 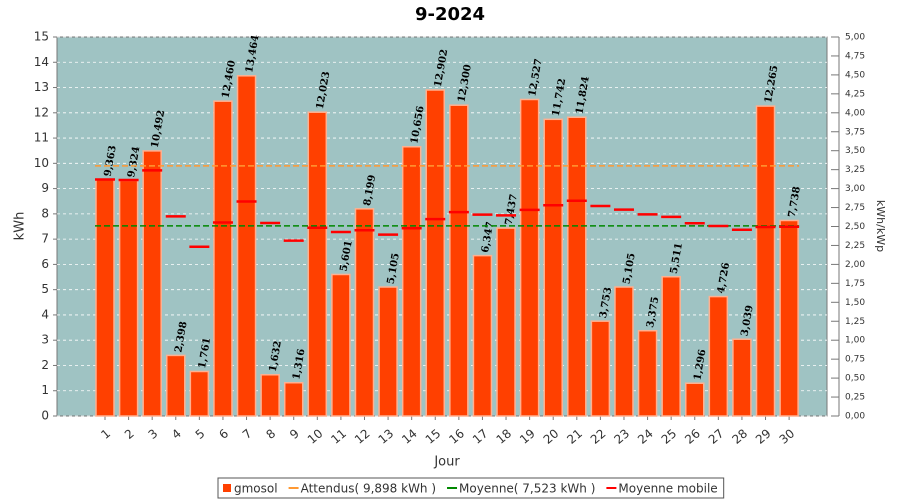 I want to click on y2-tick-label: 1,00, so click(x=855, y=341).